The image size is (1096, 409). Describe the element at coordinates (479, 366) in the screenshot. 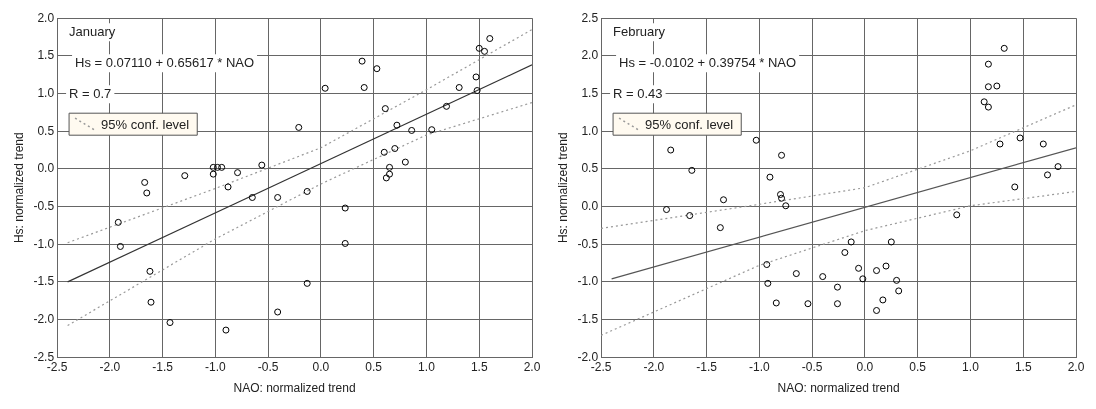

I see `x-tick-label: 1.5` at that location.